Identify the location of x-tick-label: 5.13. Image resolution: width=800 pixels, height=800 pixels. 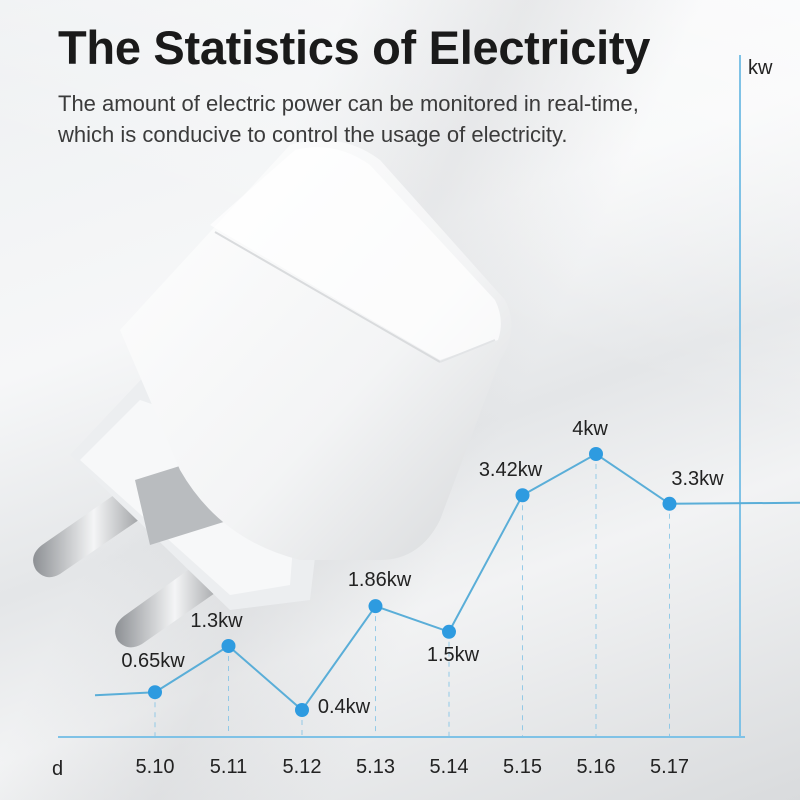
(375, 767).